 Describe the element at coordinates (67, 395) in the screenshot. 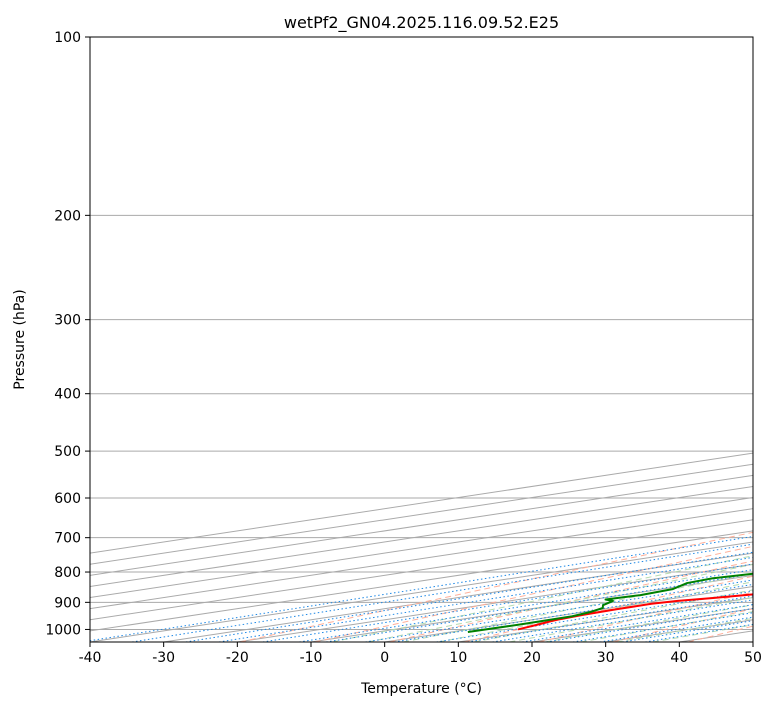

I see `y-tick-label: 400` at that location.